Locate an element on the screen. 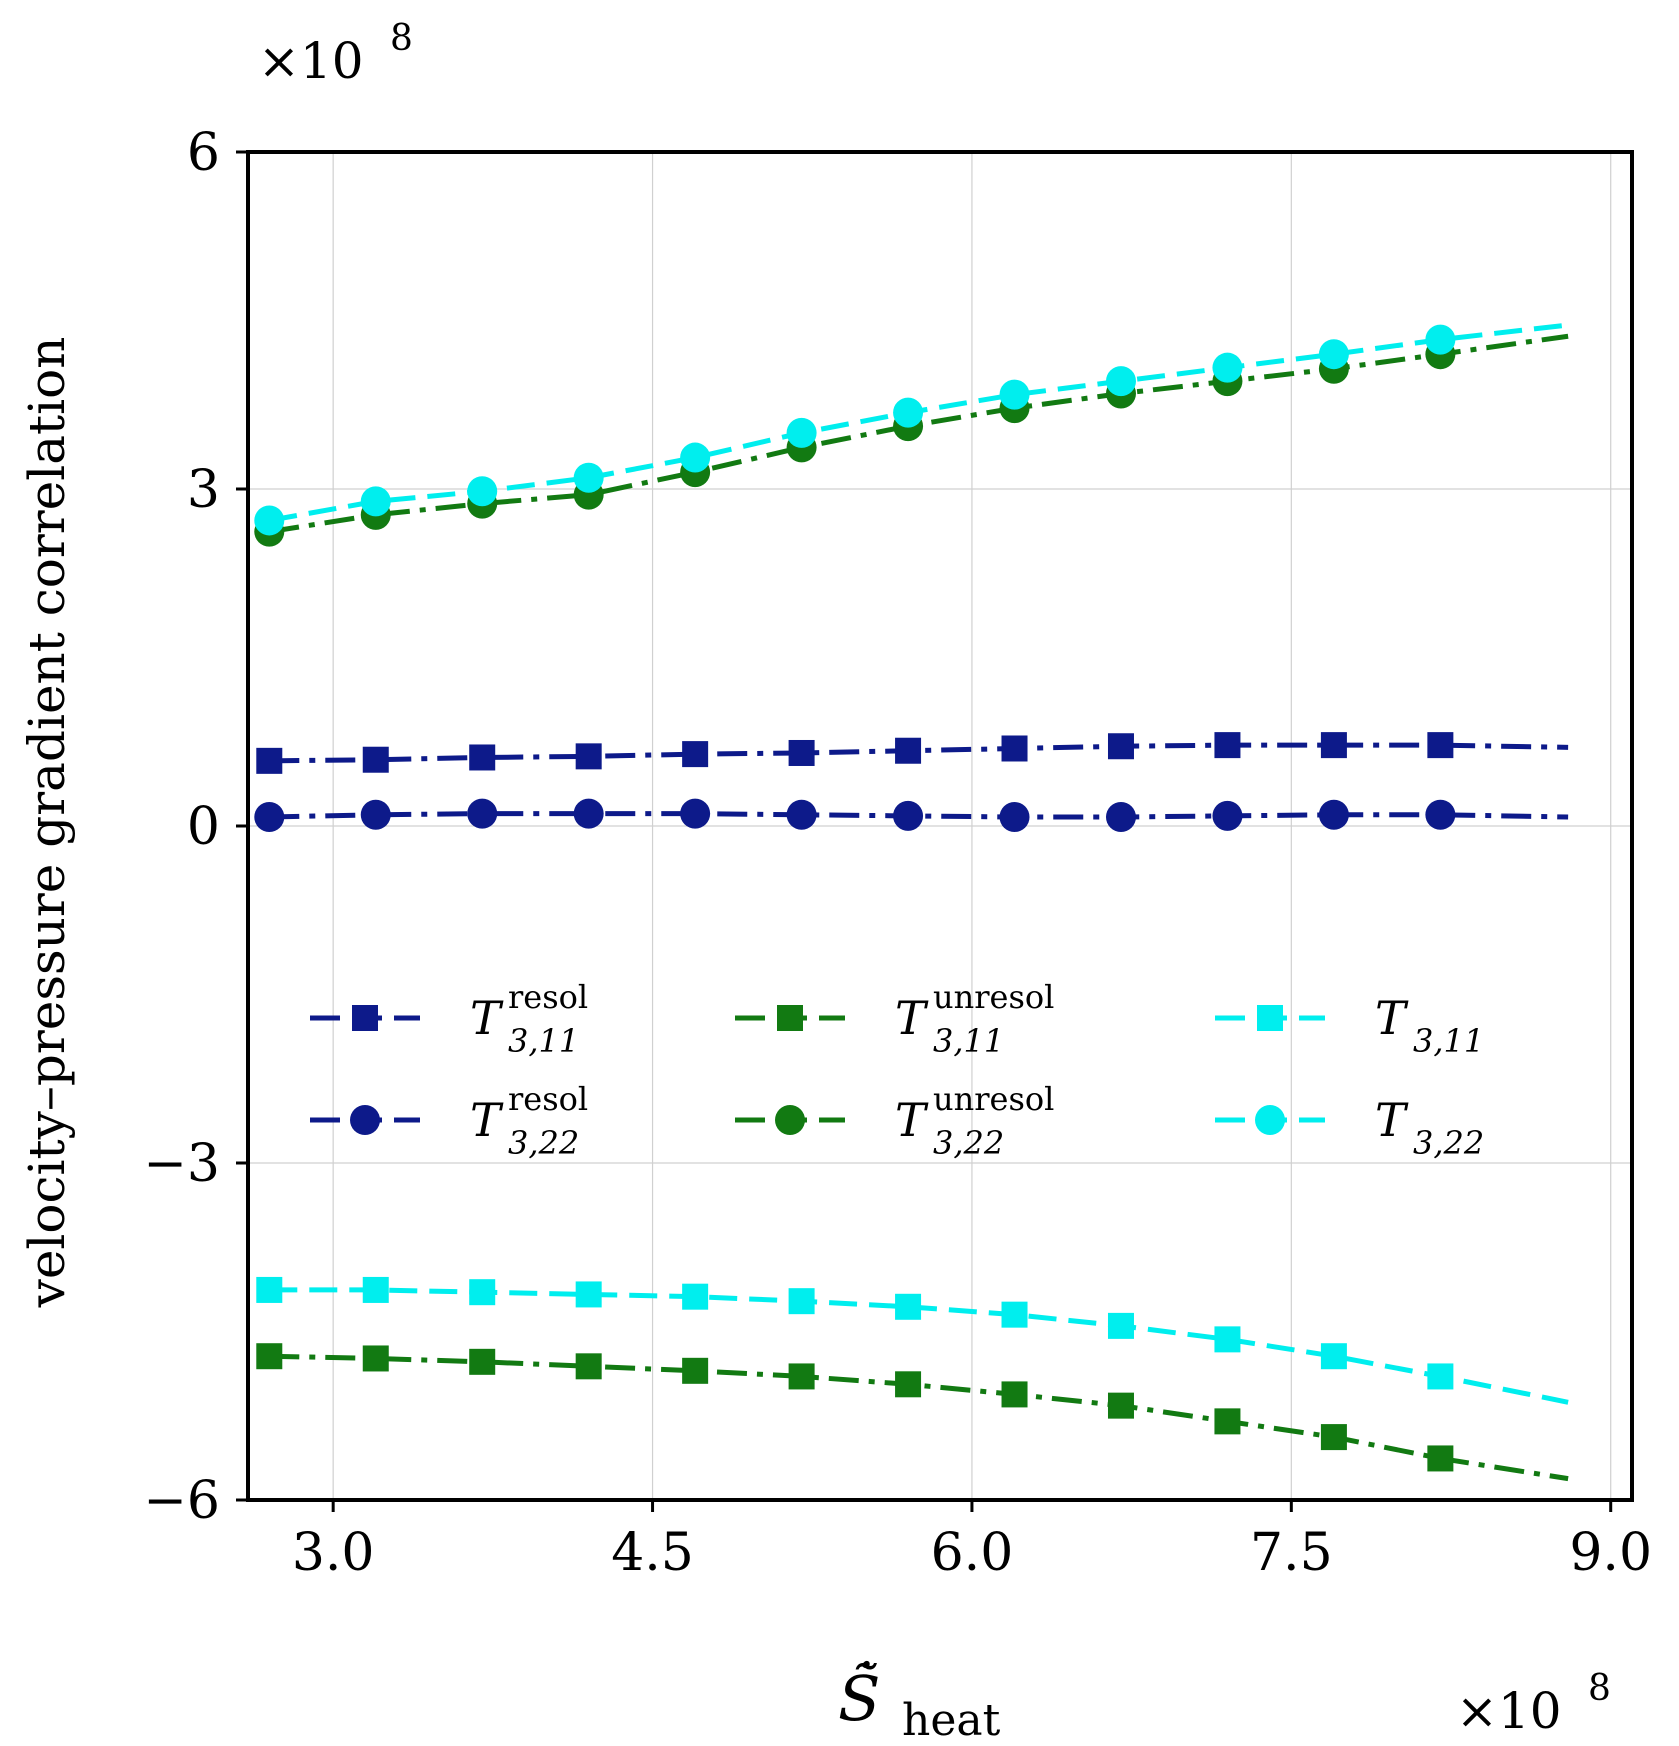  y-axis-multiplier: ×10 8 is located at coordinates (335, 54).